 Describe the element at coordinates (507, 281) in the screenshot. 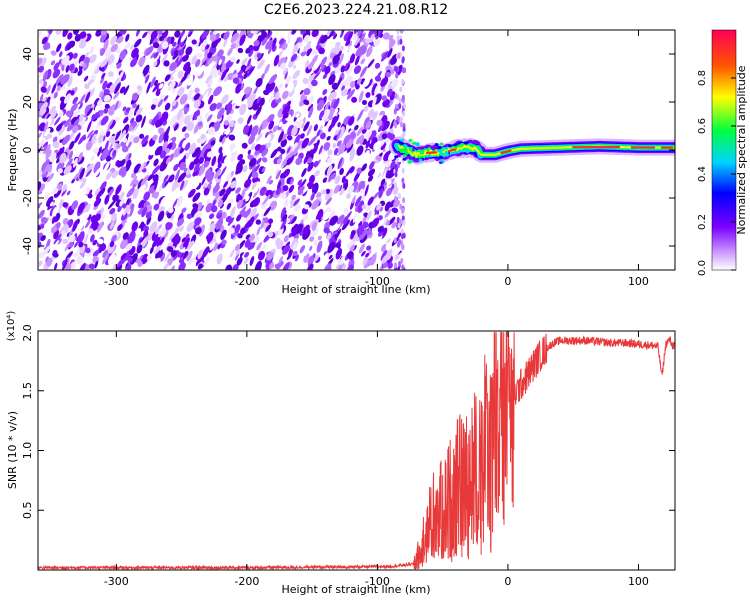

I see `x-tick-label: 0` at that location.